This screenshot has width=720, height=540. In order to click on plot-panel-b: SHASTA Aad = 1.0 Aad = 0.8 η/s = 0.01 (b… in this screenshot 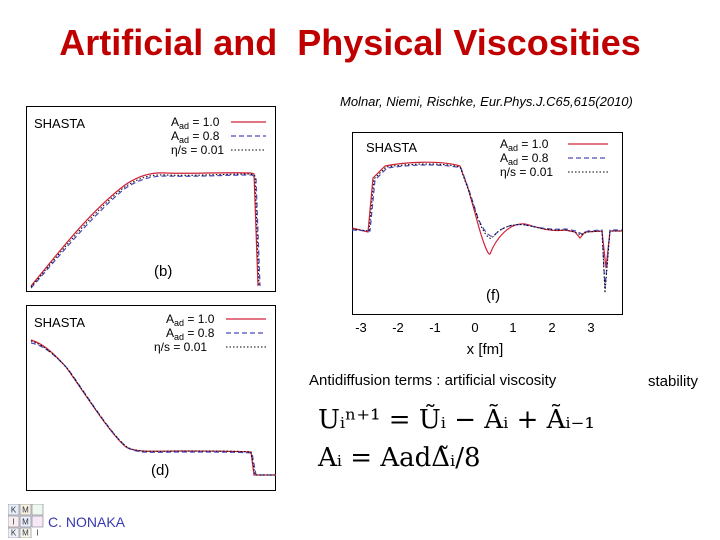, I will do `click(151, 199)`.